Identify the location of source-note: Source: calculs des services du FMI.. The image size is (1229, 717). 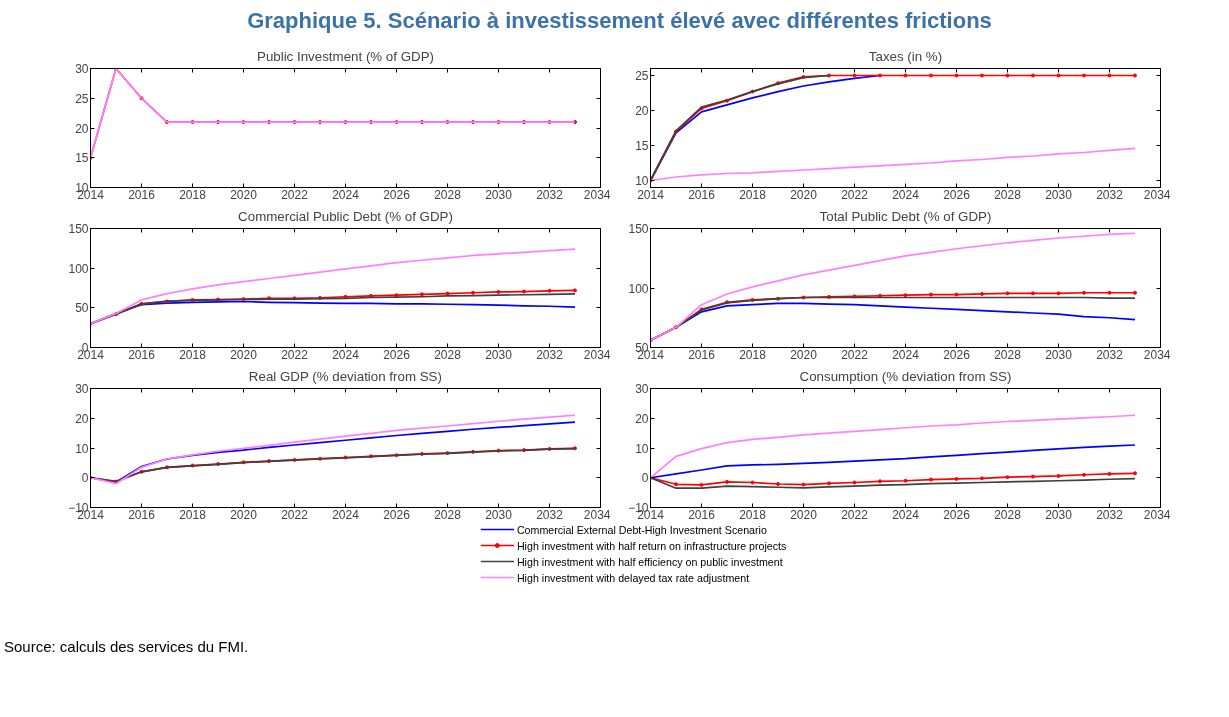
(126, 647).